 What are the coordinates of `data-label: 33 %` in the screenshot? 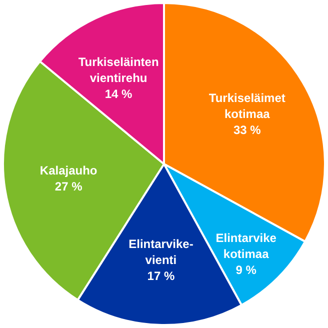 It's located at (247, 130).